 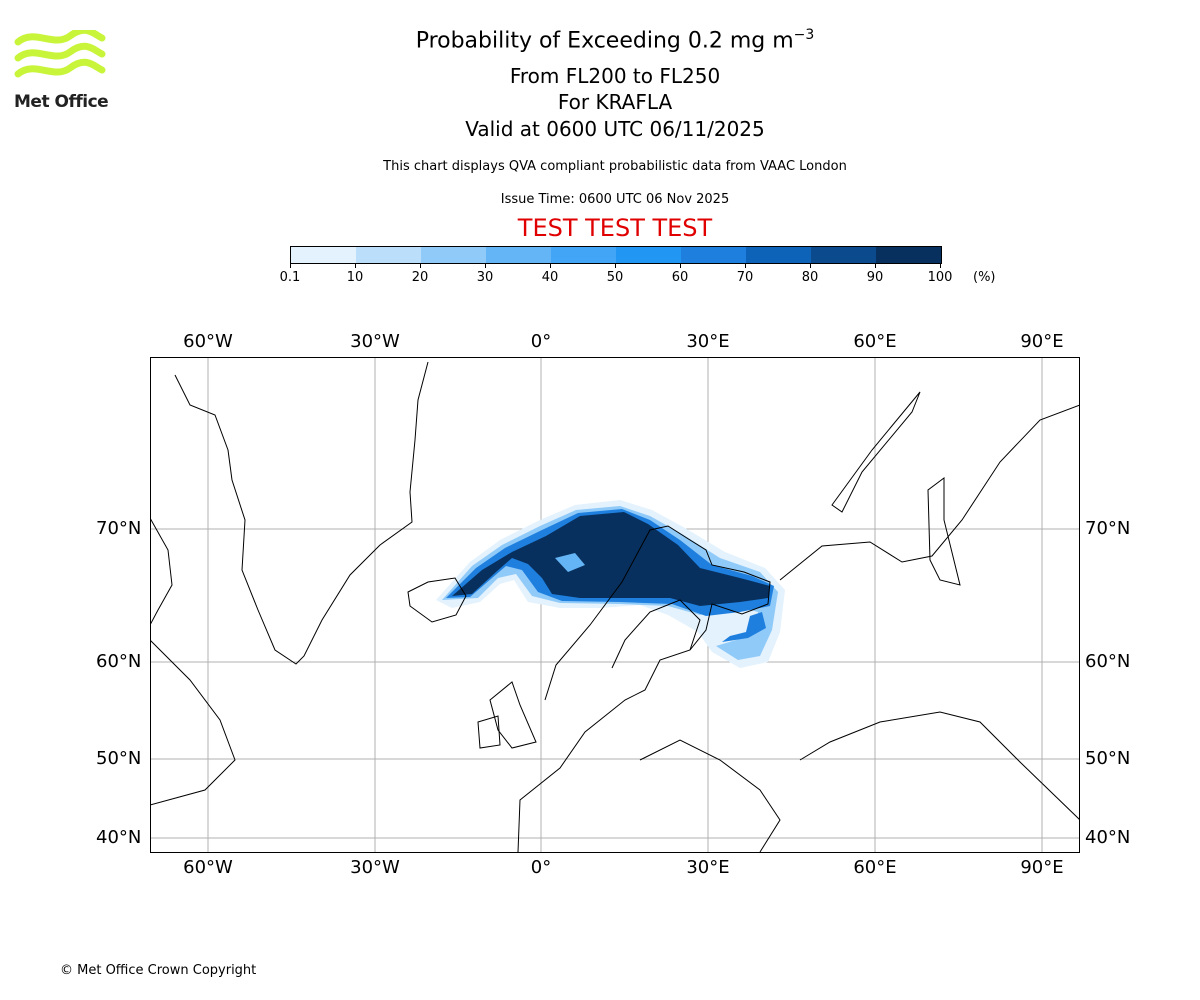 I want to click on colorbar-unit: (%), so click(x=984, y=277).